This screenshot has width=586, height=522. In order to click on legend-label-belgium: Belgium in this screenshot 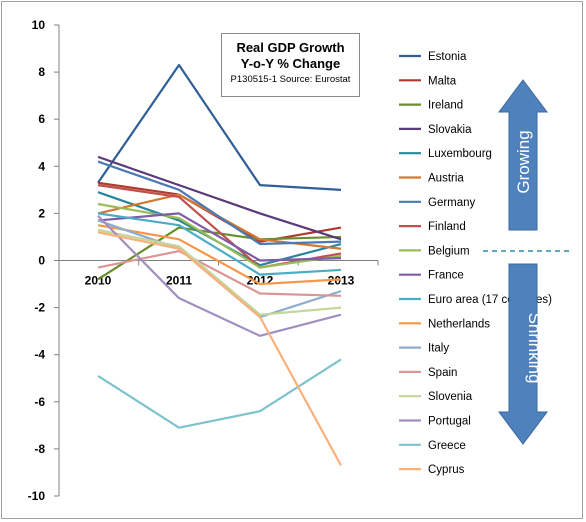, I will do `click(449, 251)`.